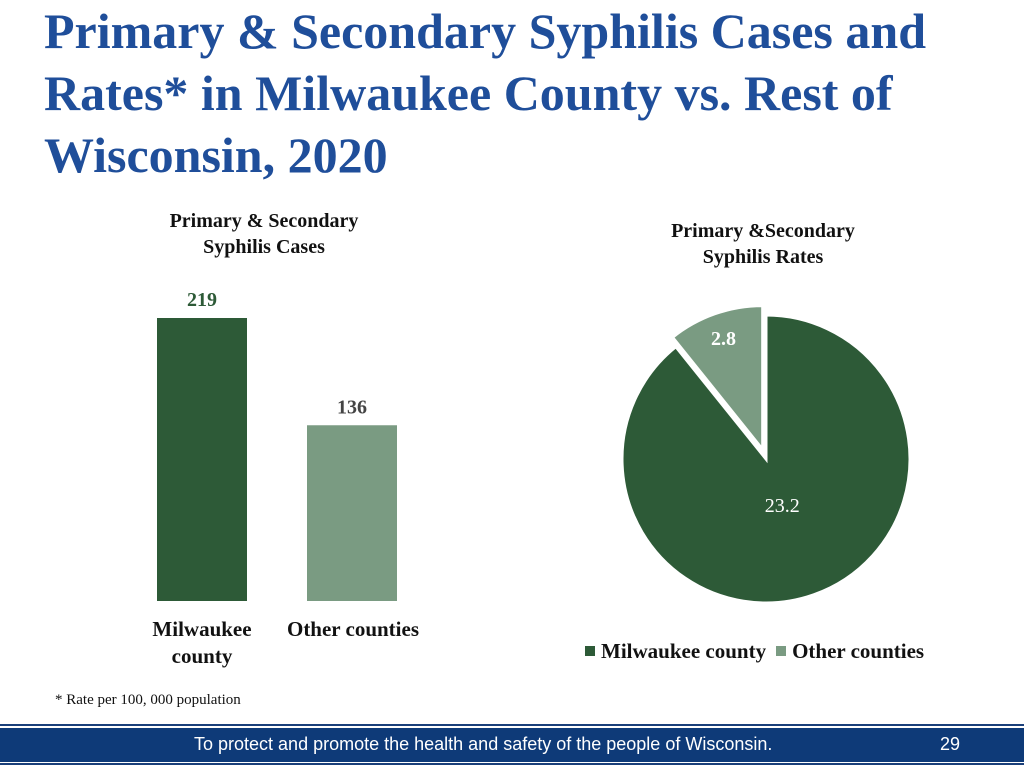 The height and width of the screenshot is (768, 1024). Describe the element at coordinates (148, 700) in the screenshot. I see `footnote: * Rate per 100, 000 population` at that location.